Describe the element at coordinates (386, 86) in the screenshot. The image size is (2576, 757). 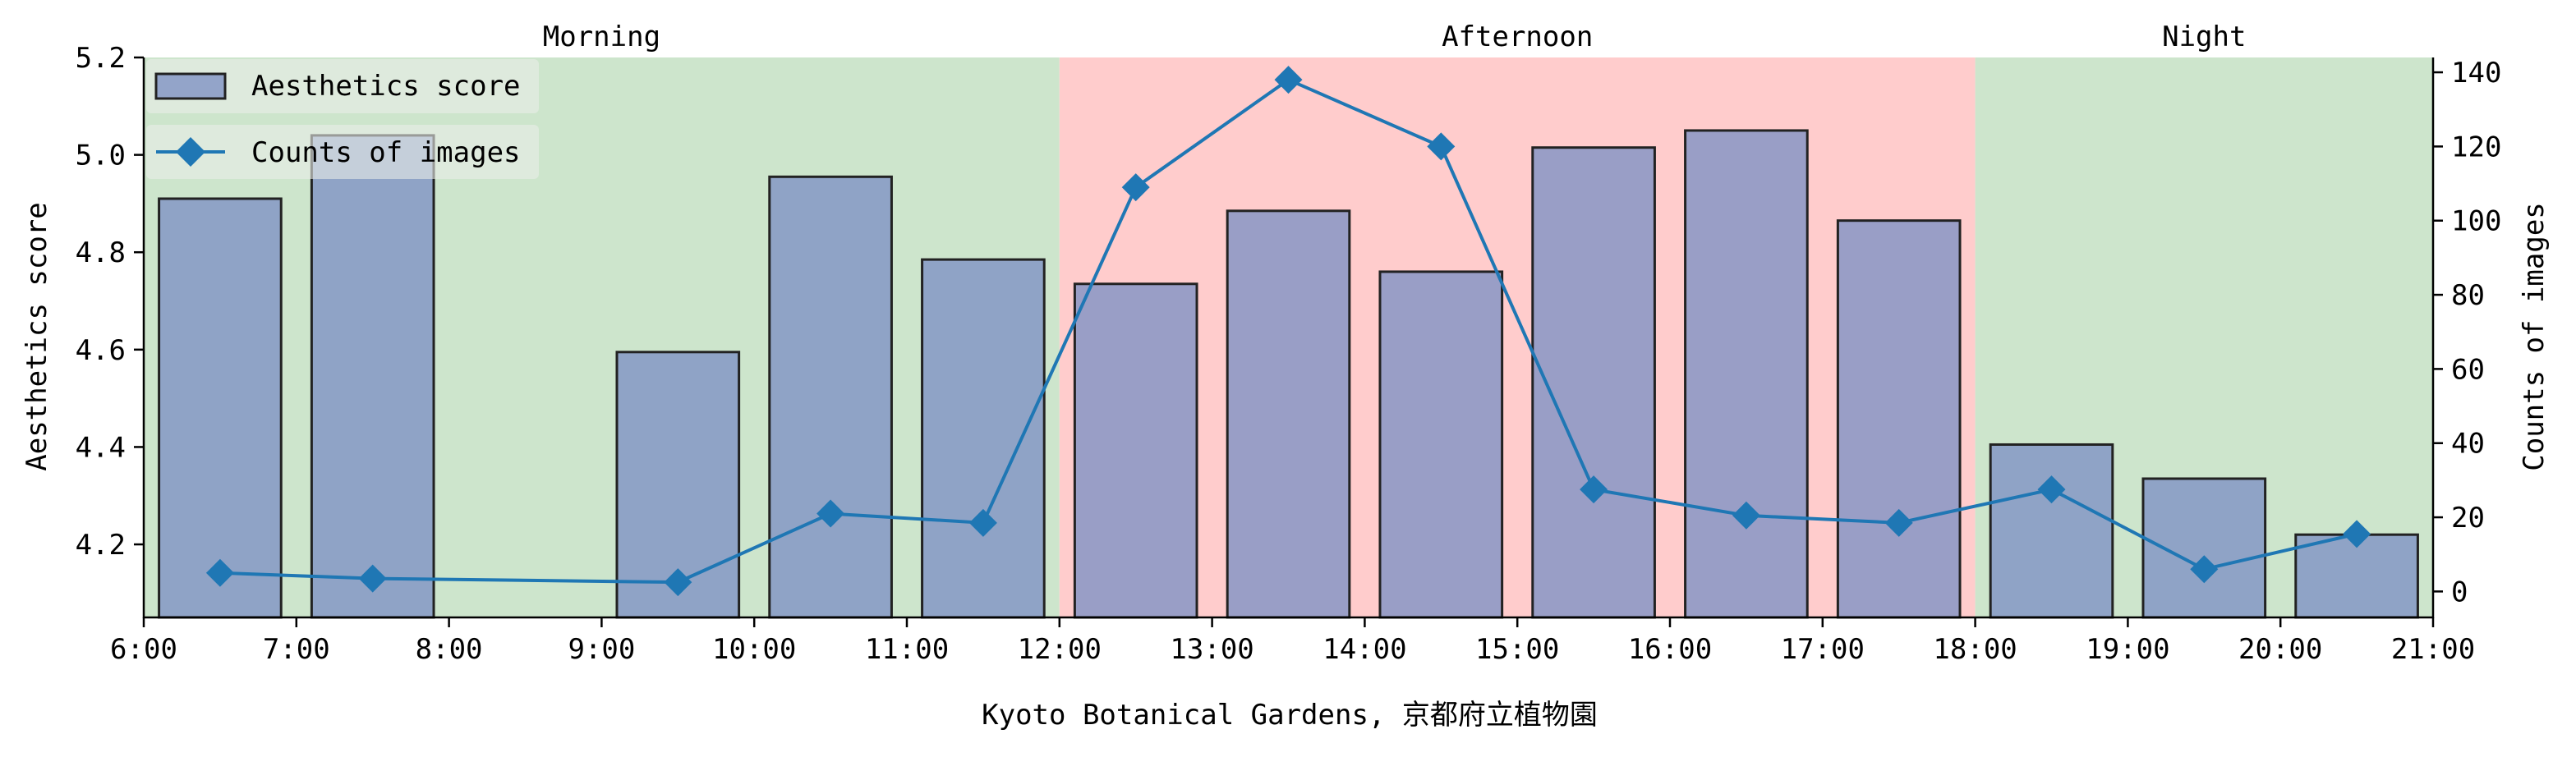
I see `legend-label-aesthetics-score: Aesthetics score` at that location.